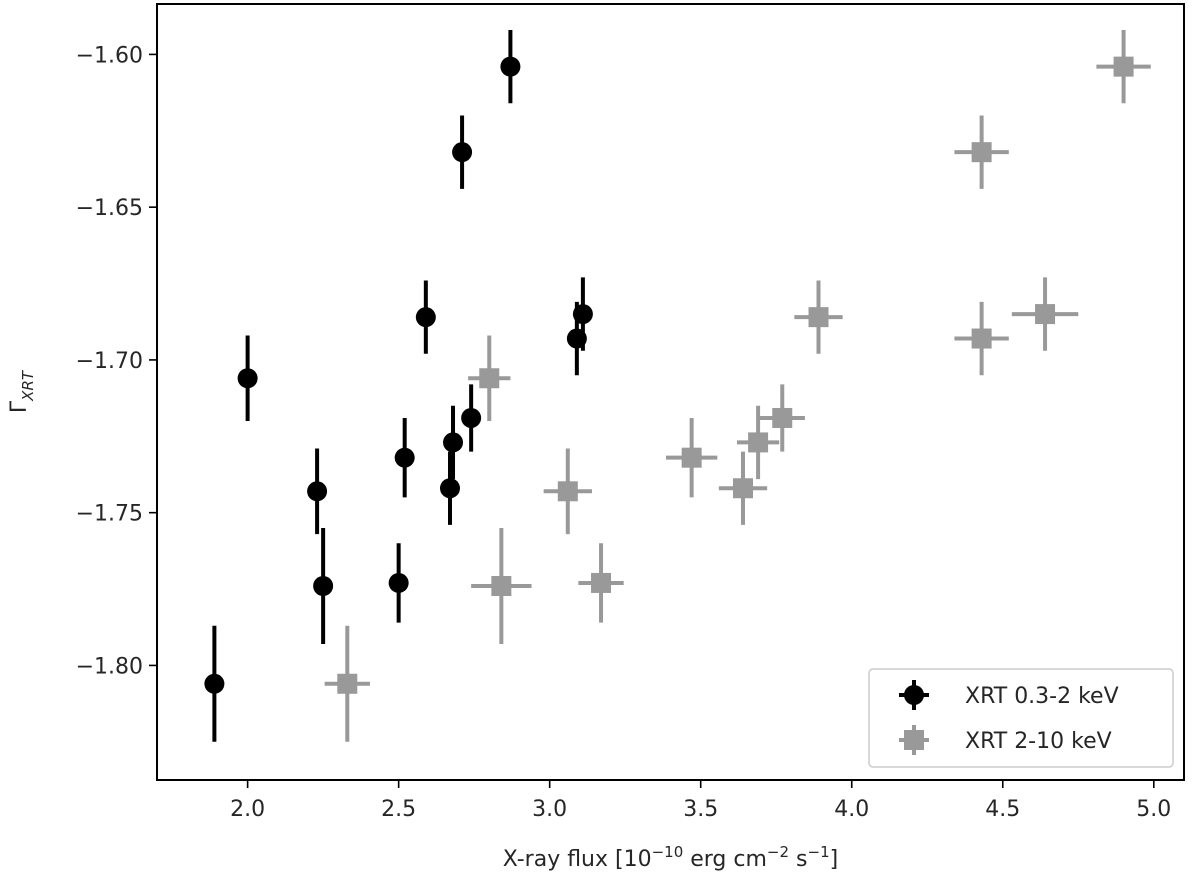 This screenshot has height=879, width=1200. I want to click on y-tick-label: −1.60, so click(109, 55).